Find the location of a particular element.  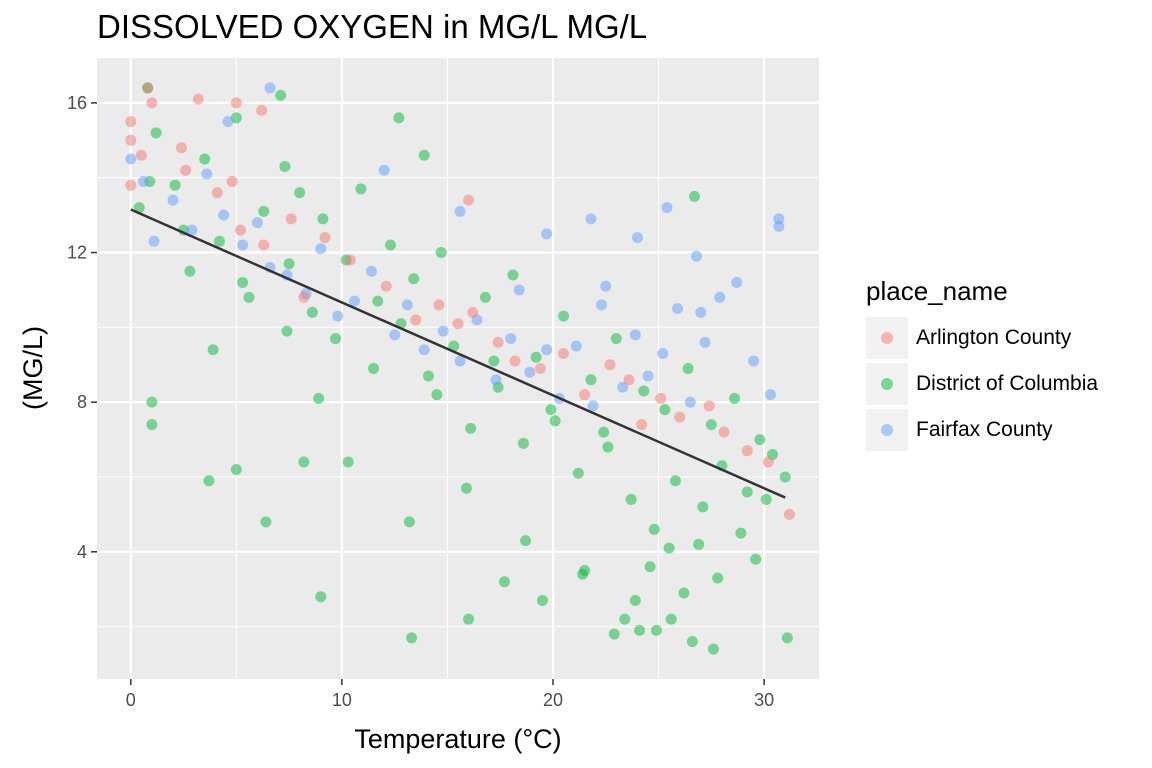

legend-item-district: District of Columbia is located at coordinates (982, 384).